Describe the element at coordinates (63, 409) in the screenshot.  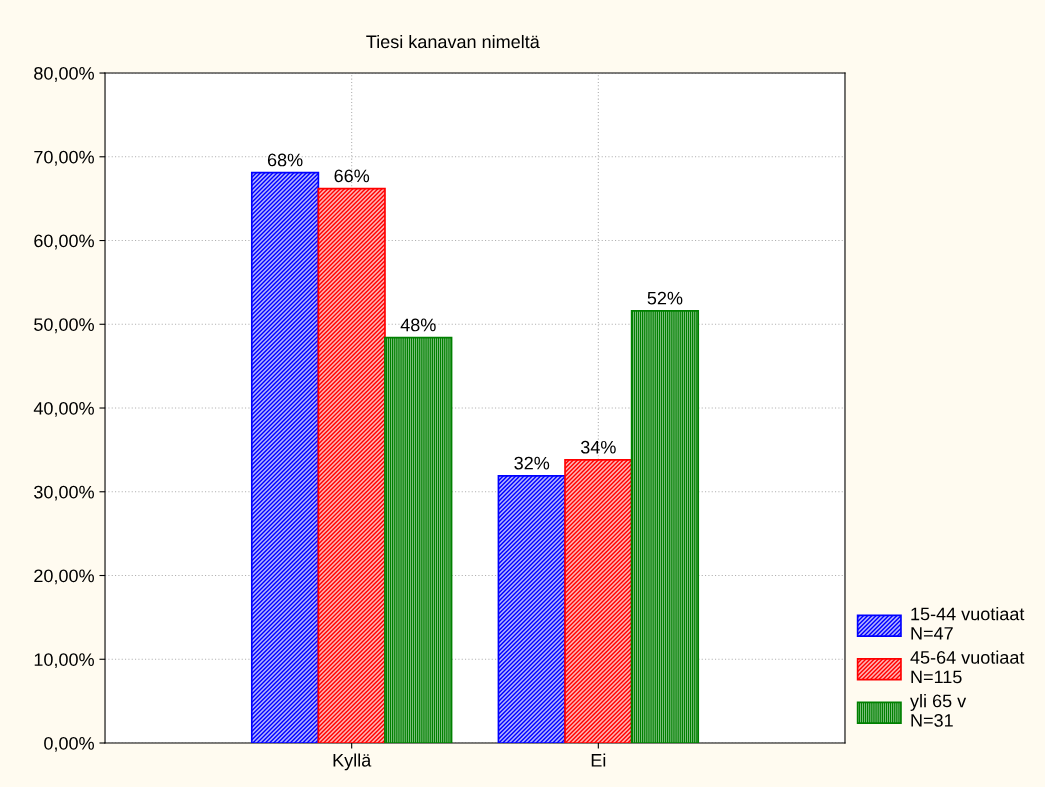
I see `y-tick-label: 40,00%` at that location.